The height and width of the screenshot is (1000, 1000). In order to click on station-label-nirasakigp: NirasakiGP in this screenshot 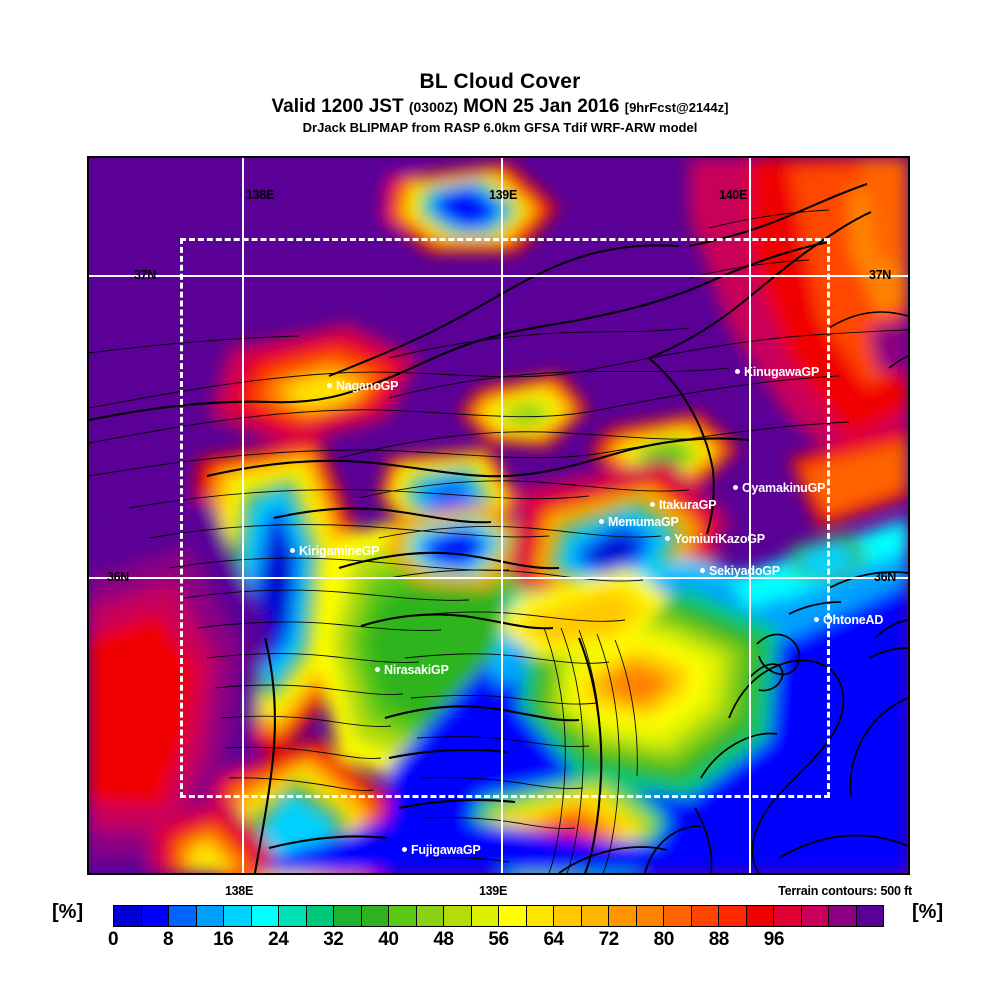, I will do `click(412, 670)`.